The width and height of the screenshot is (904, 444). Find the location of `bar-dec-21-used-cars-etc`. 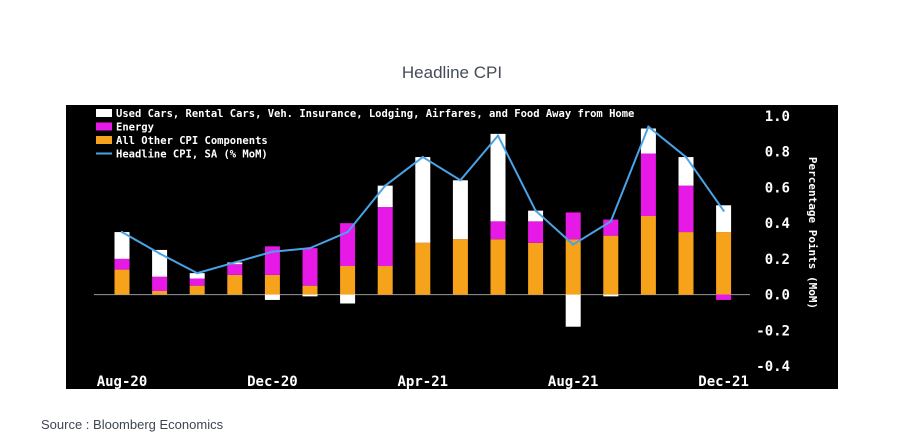

bar-dec-21-used-cars-etc is located at coordinates (724, 219).